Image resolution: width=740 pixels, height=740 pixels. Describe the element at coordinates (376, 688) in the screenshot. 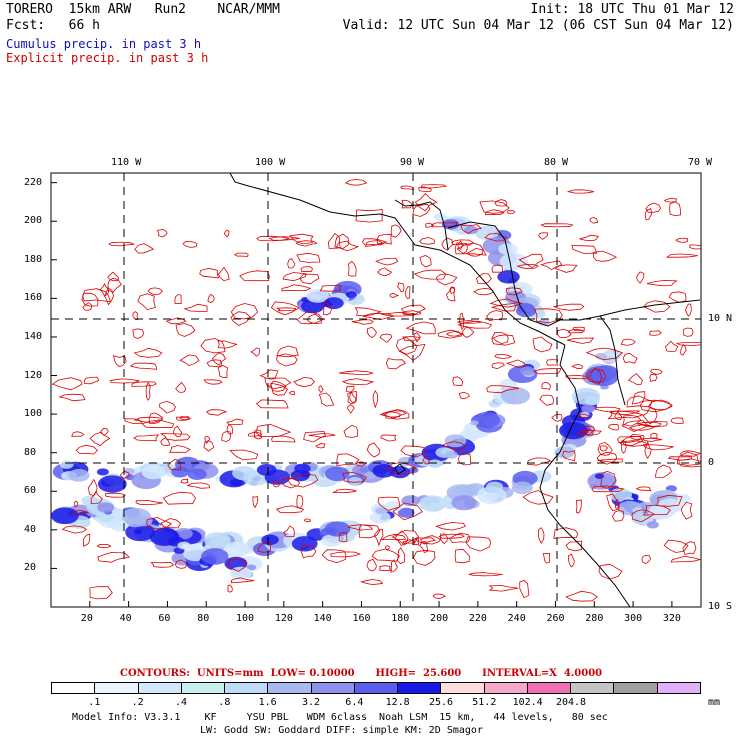

I see `colorbar` at that location.